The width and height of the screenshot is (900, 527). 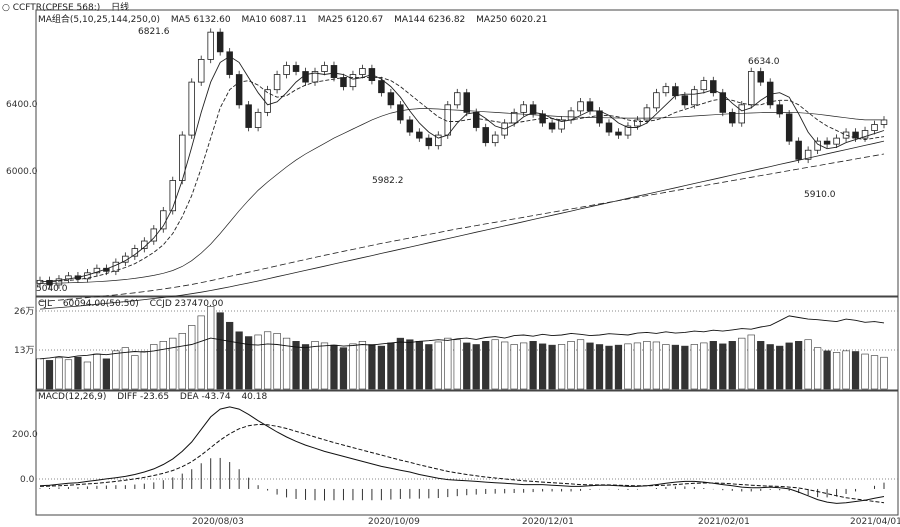 I want to click on volume-legend-title: CJL, so click(x=45, y=304).